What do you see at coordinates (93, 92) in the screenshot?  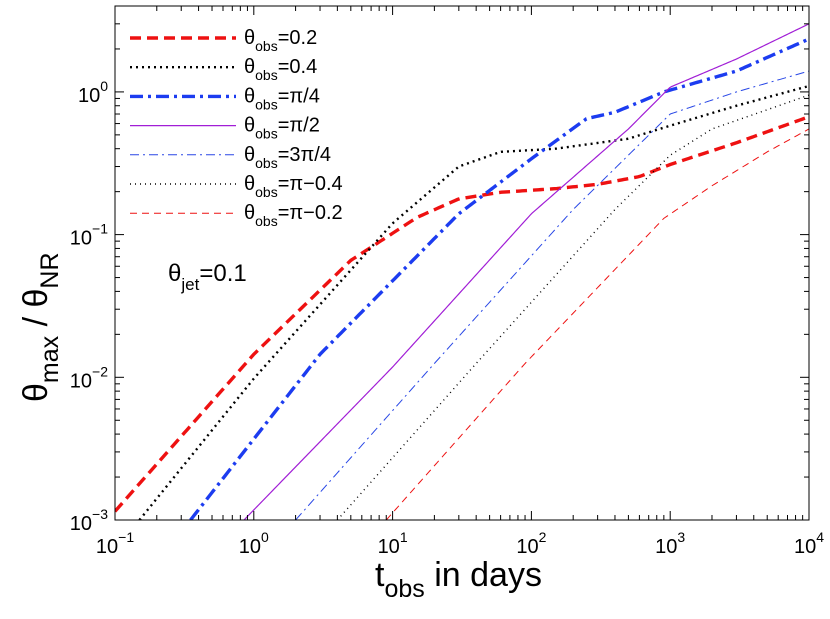 I see `y-tick-label: 10⁰` at bounding box center [93, 92].